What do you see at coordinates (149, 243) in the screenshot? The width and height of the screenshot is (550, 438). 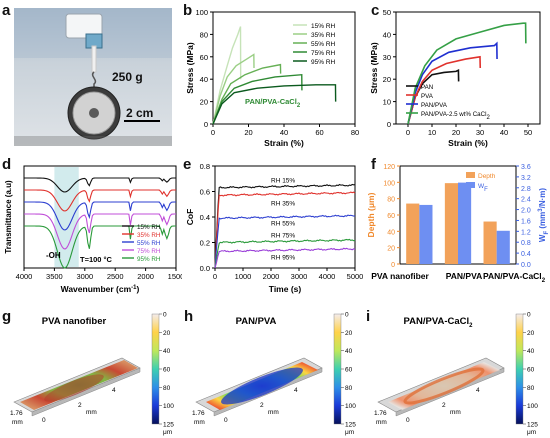 I see `legend-label: 55% RH` at bounding box center [149, 243].